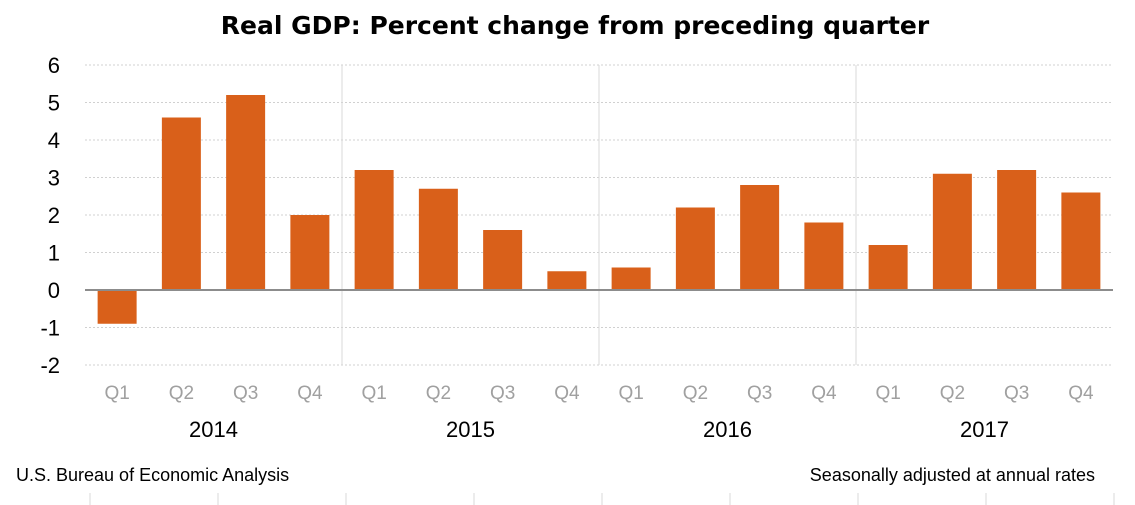  I want to click on bar-2015-q2, so click(438, 239).